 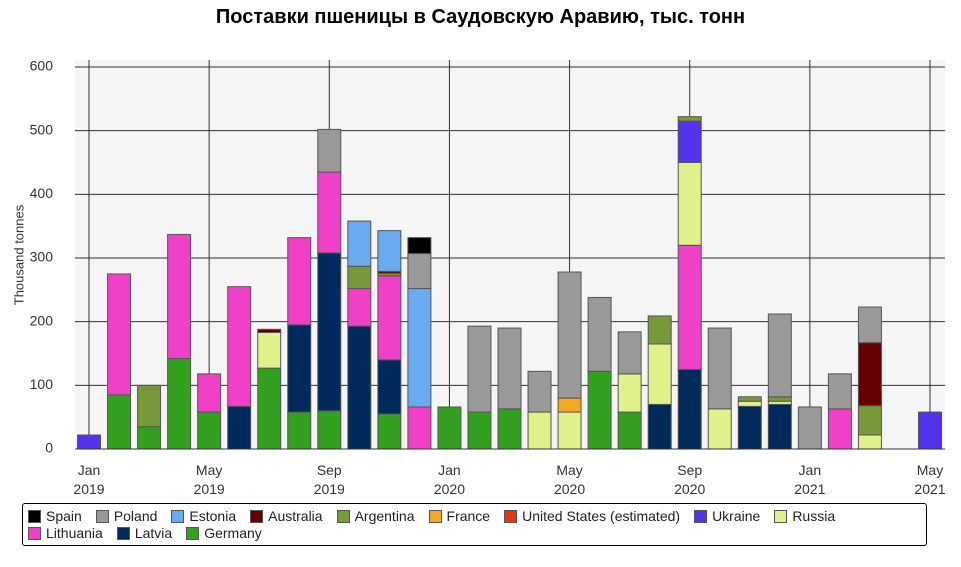 I want to click on legend-label: Poland, so click(x=135, y=516).